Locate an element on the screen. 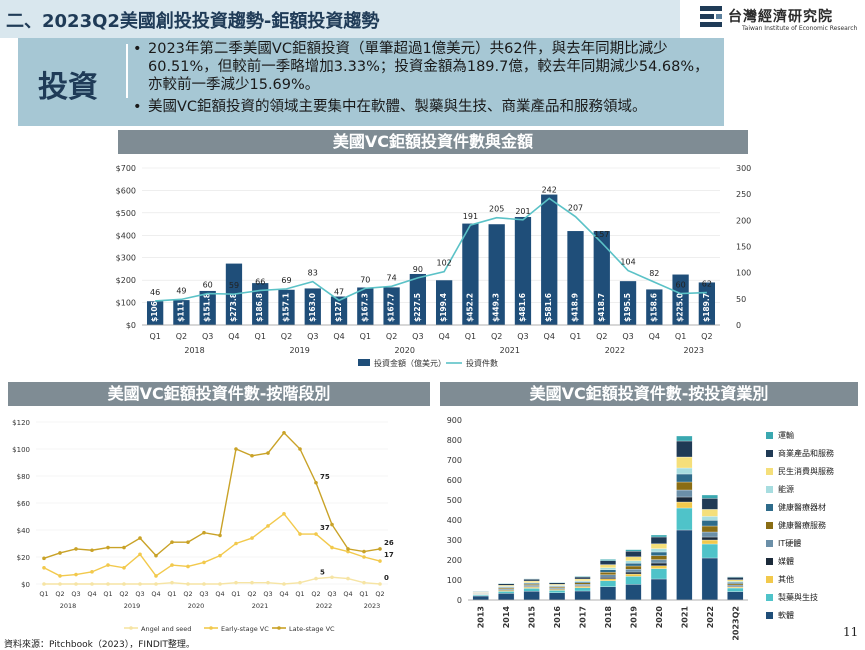 This screenshot has height=650, width=865. chart3-title: 美國VC鉅額投資件數-按投資業別 is located at coordinates (649, 394).